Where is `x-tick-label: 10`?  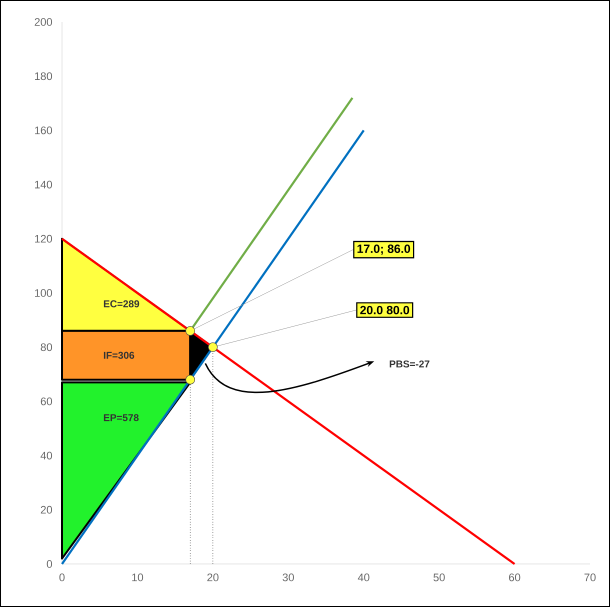
x-tick-label: 10 is located at coordinates (138, 578).